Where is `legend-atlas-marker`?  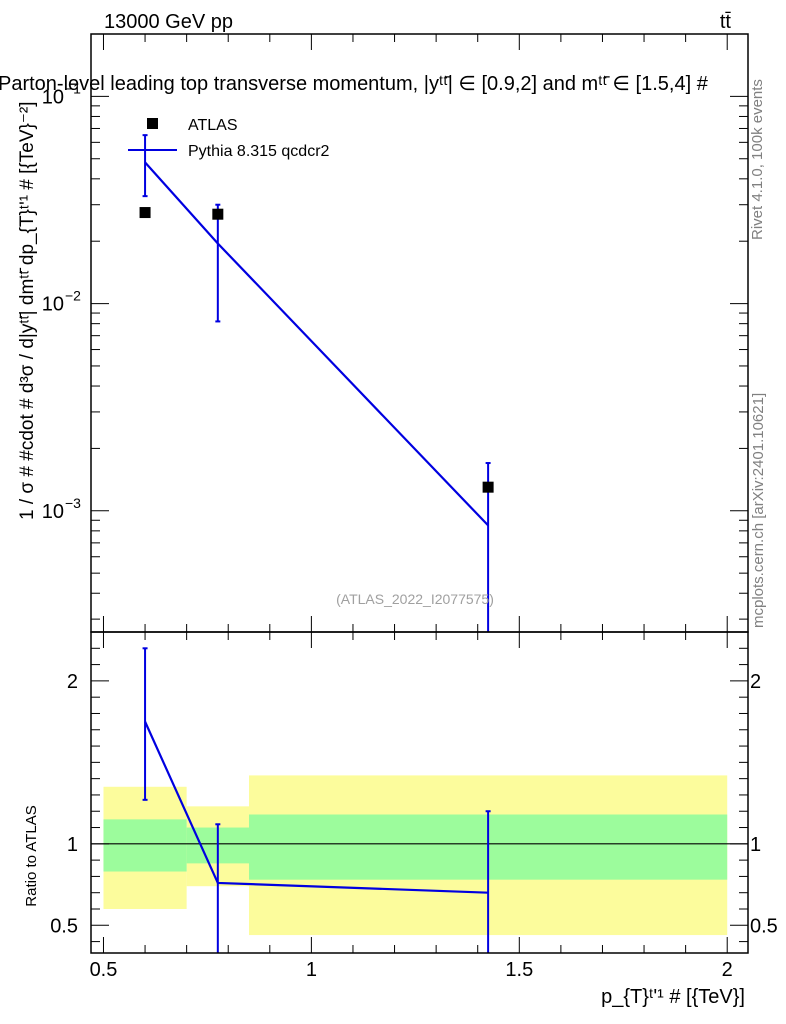
legend-atlas-marker is located at coordinates (152, 123).